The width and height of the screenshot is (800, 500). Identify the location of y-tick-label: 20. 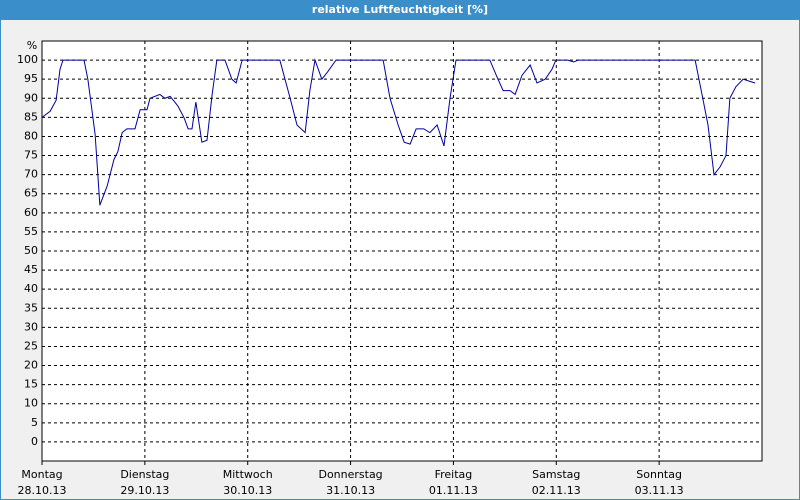
(31, 365).